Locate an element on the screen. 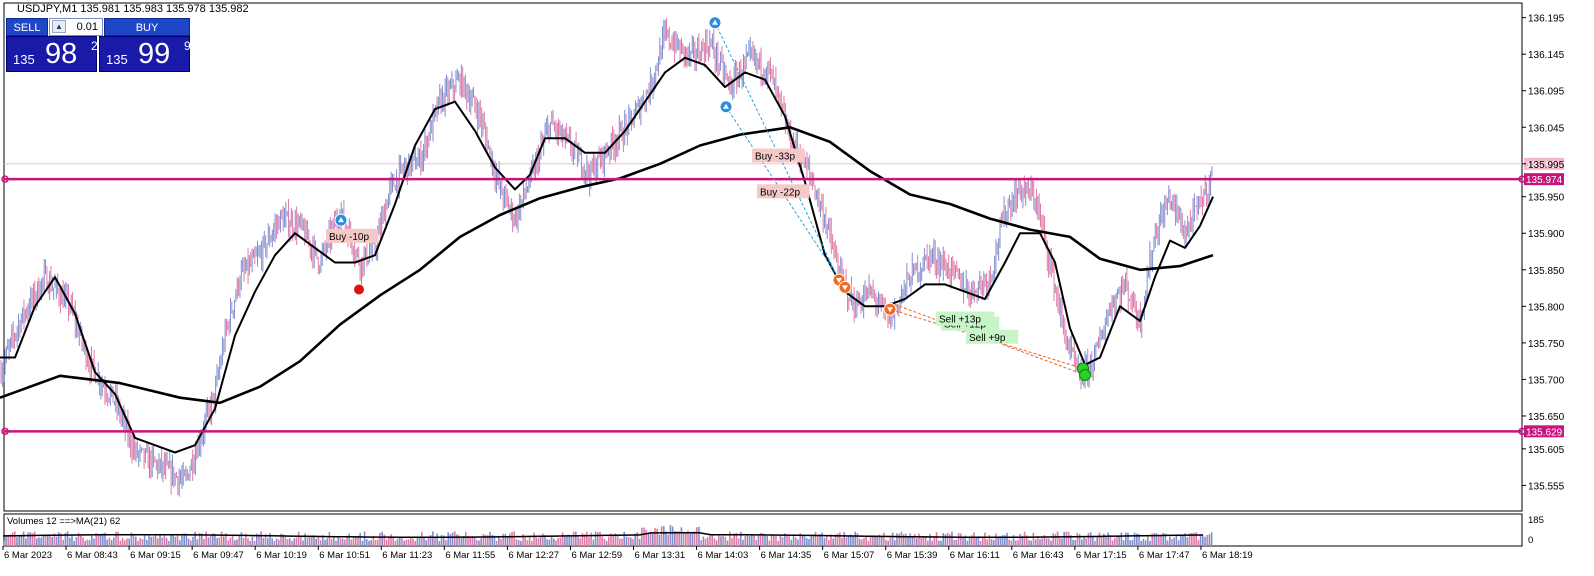  level-line-handle is located at coordinates (5, 179).